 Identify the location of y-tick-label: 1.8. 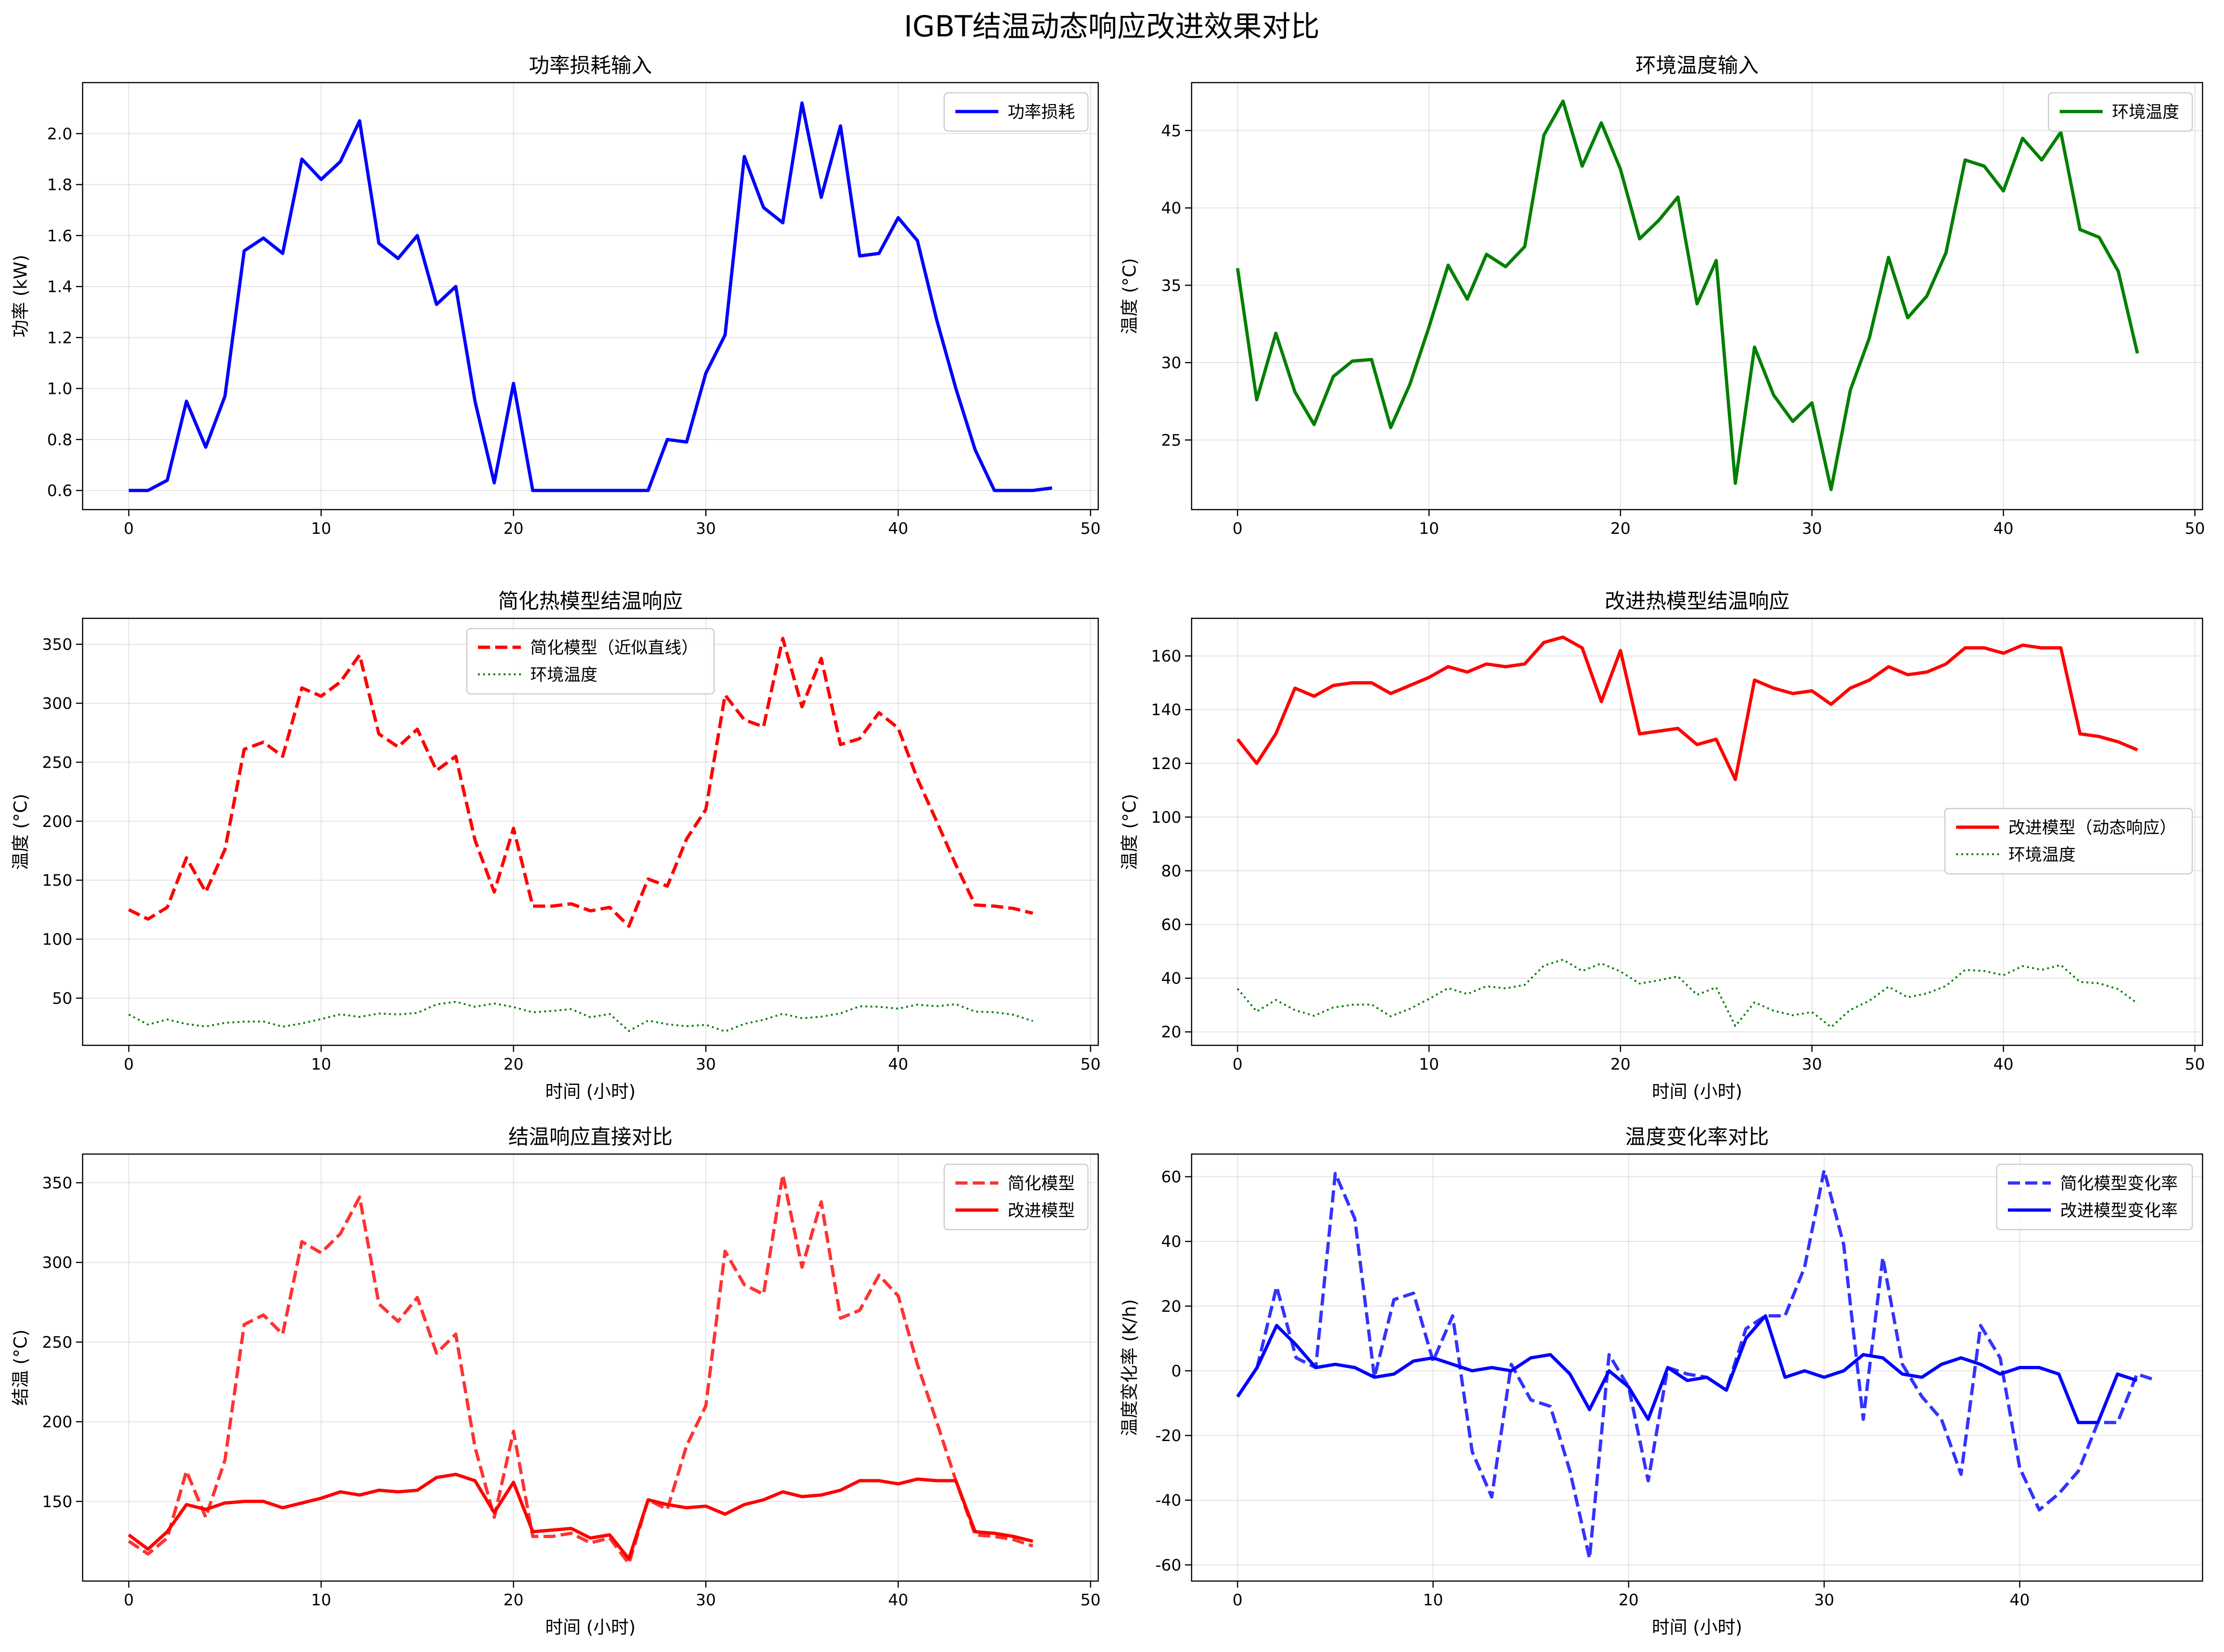
(59, 185).